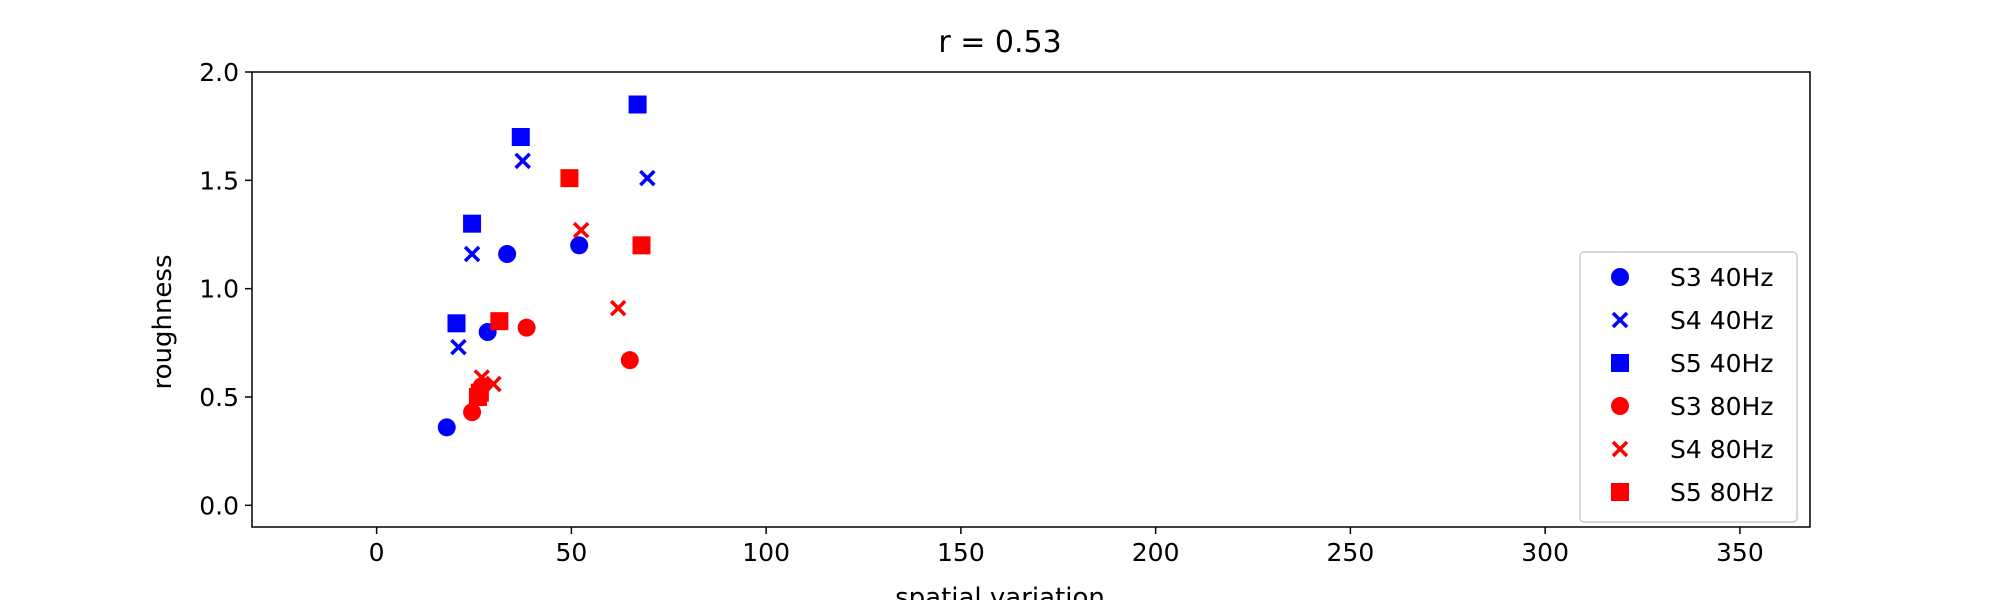 The image size is (2000, 600). Describe the element at coordinates (1000, 591) in the screenshot. I see `x-axis-label: spatial variation` at that location.